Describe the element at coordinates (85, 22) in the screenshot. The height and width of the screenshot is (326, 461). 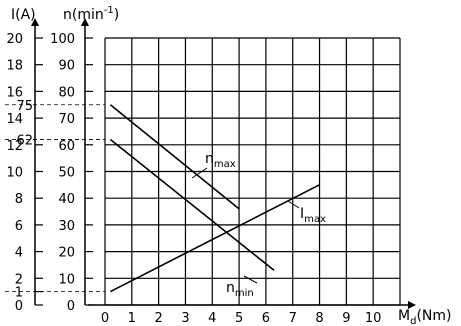
I see `speed-axis-arrow` at that location.